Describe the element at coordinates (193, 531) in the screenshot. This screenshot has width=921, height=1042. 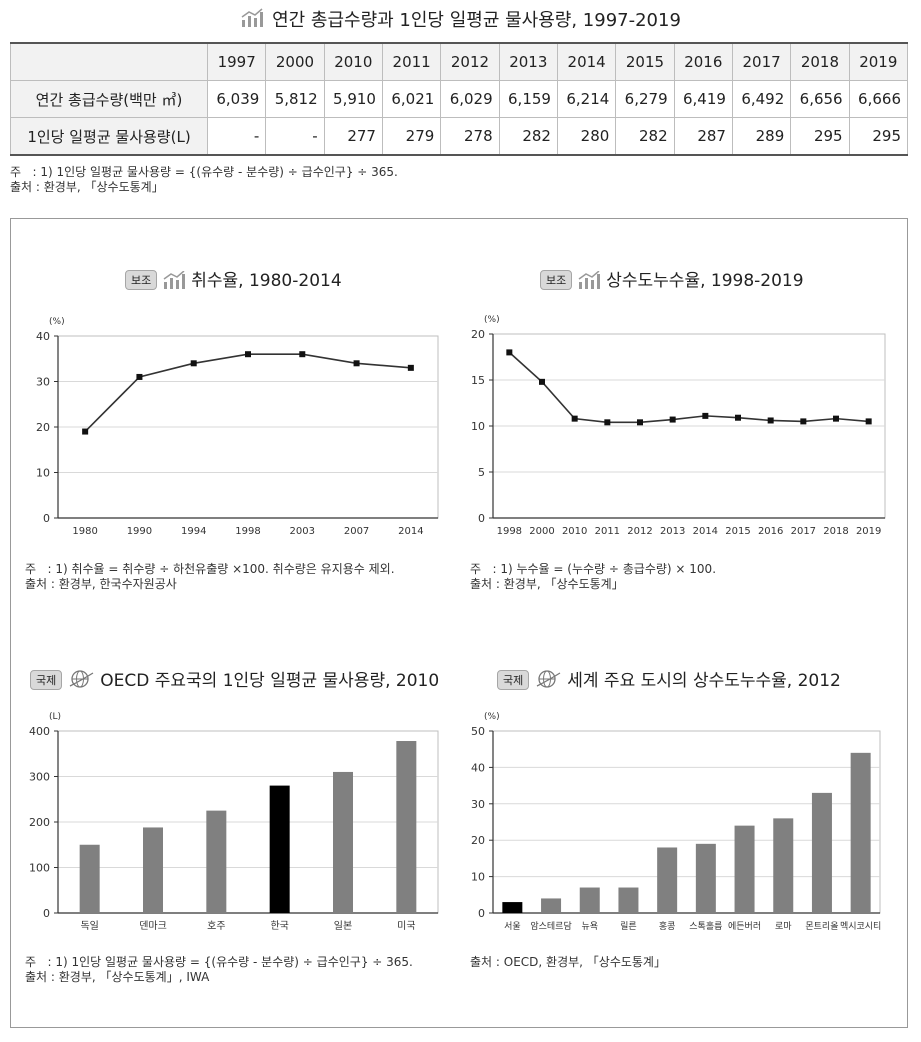
I see `x-tick-label: 1994` at that location.